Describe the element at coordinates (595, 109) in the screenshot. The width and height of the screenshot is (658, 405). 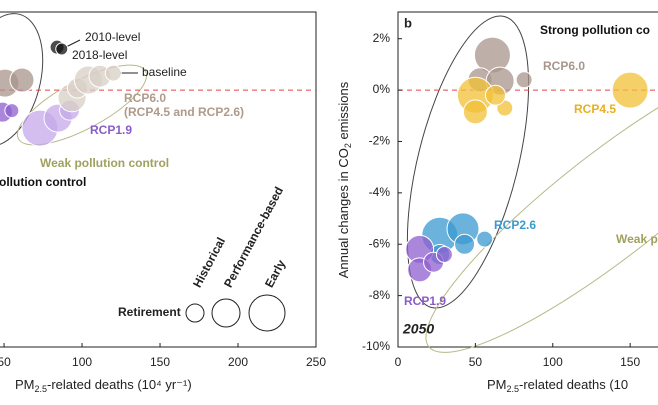
I see `annotation: RCP4.5` at that location.